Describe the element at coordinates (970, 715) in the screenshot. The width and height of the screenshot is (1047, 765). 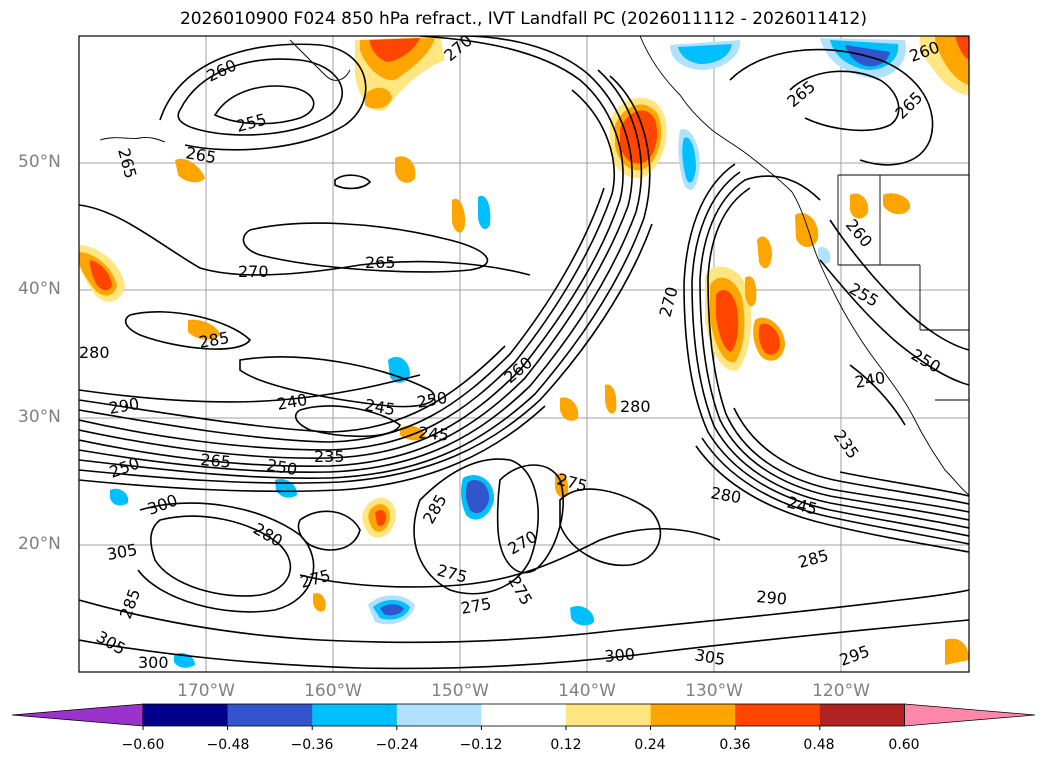
I see `colorbar-extend-high` at that location.